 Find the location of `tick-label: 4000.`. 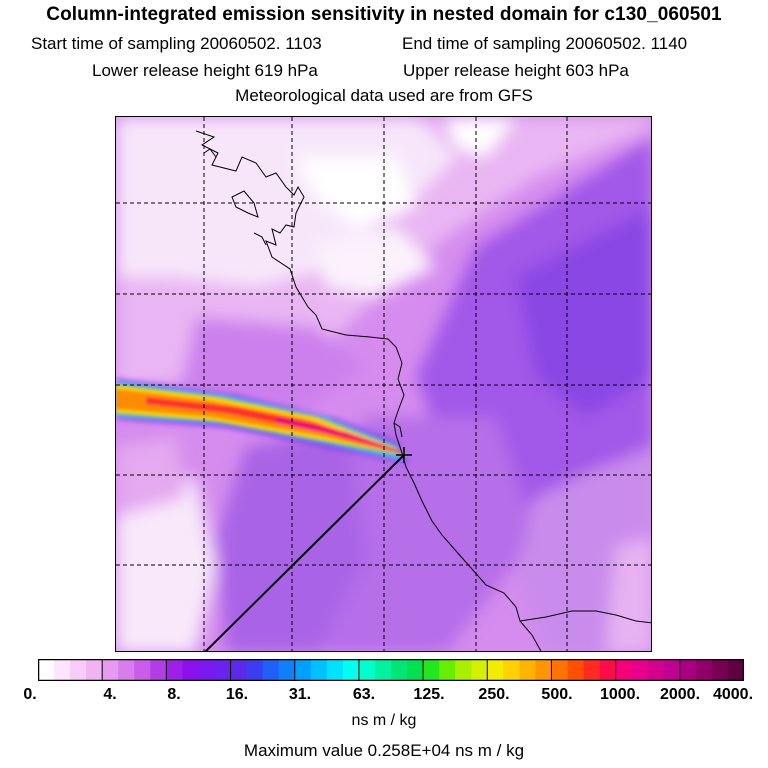

tick-label: 4000. is located at coordinates (733, 694).